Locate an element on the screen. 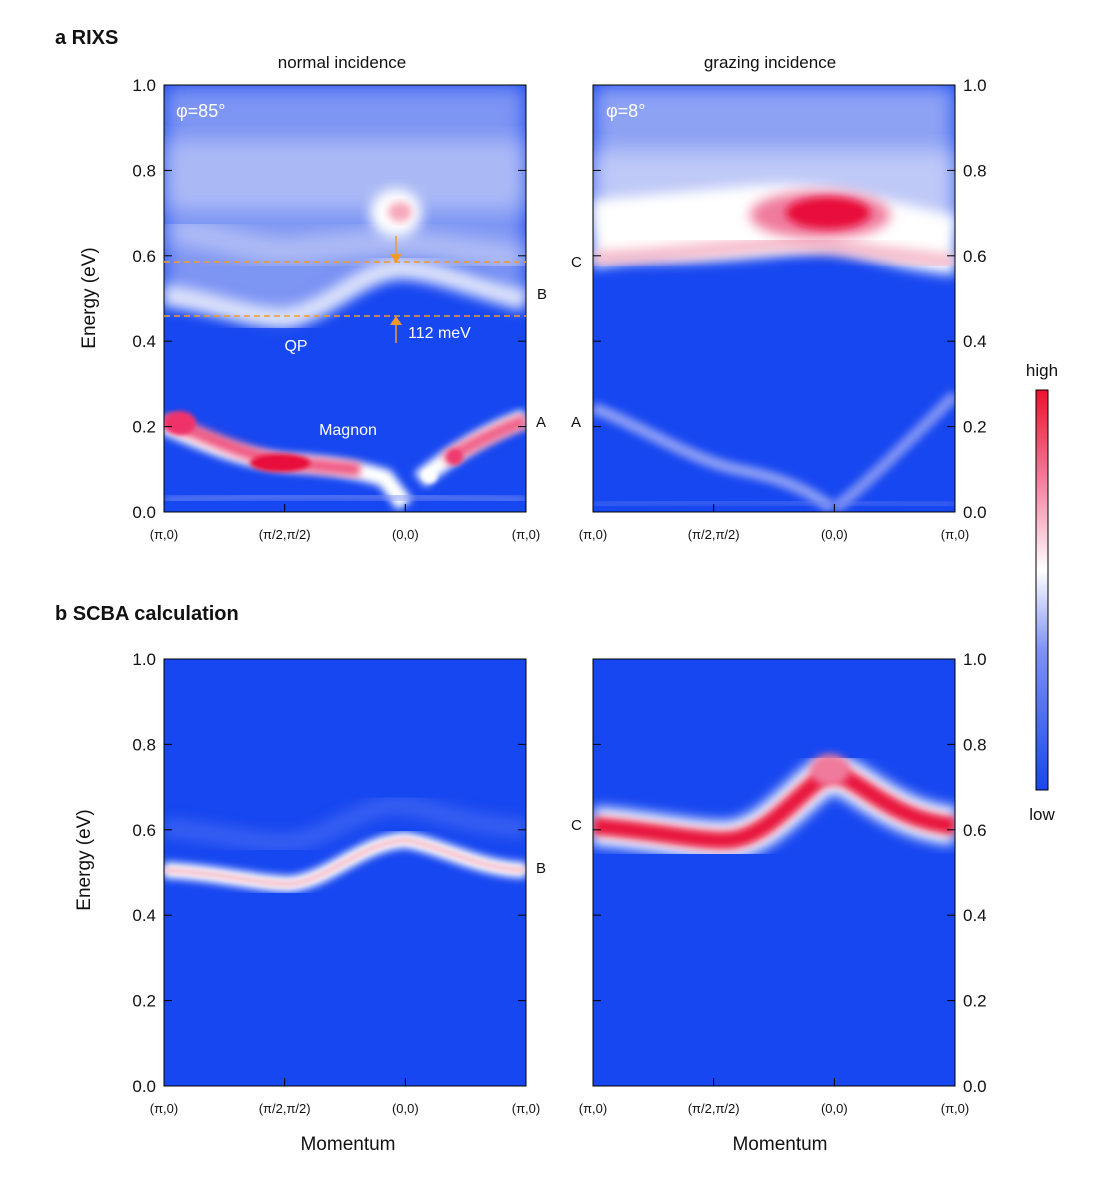 This screenshot has height=1195, width=1101. arrow-up-head is located at coordinates (396, 320).